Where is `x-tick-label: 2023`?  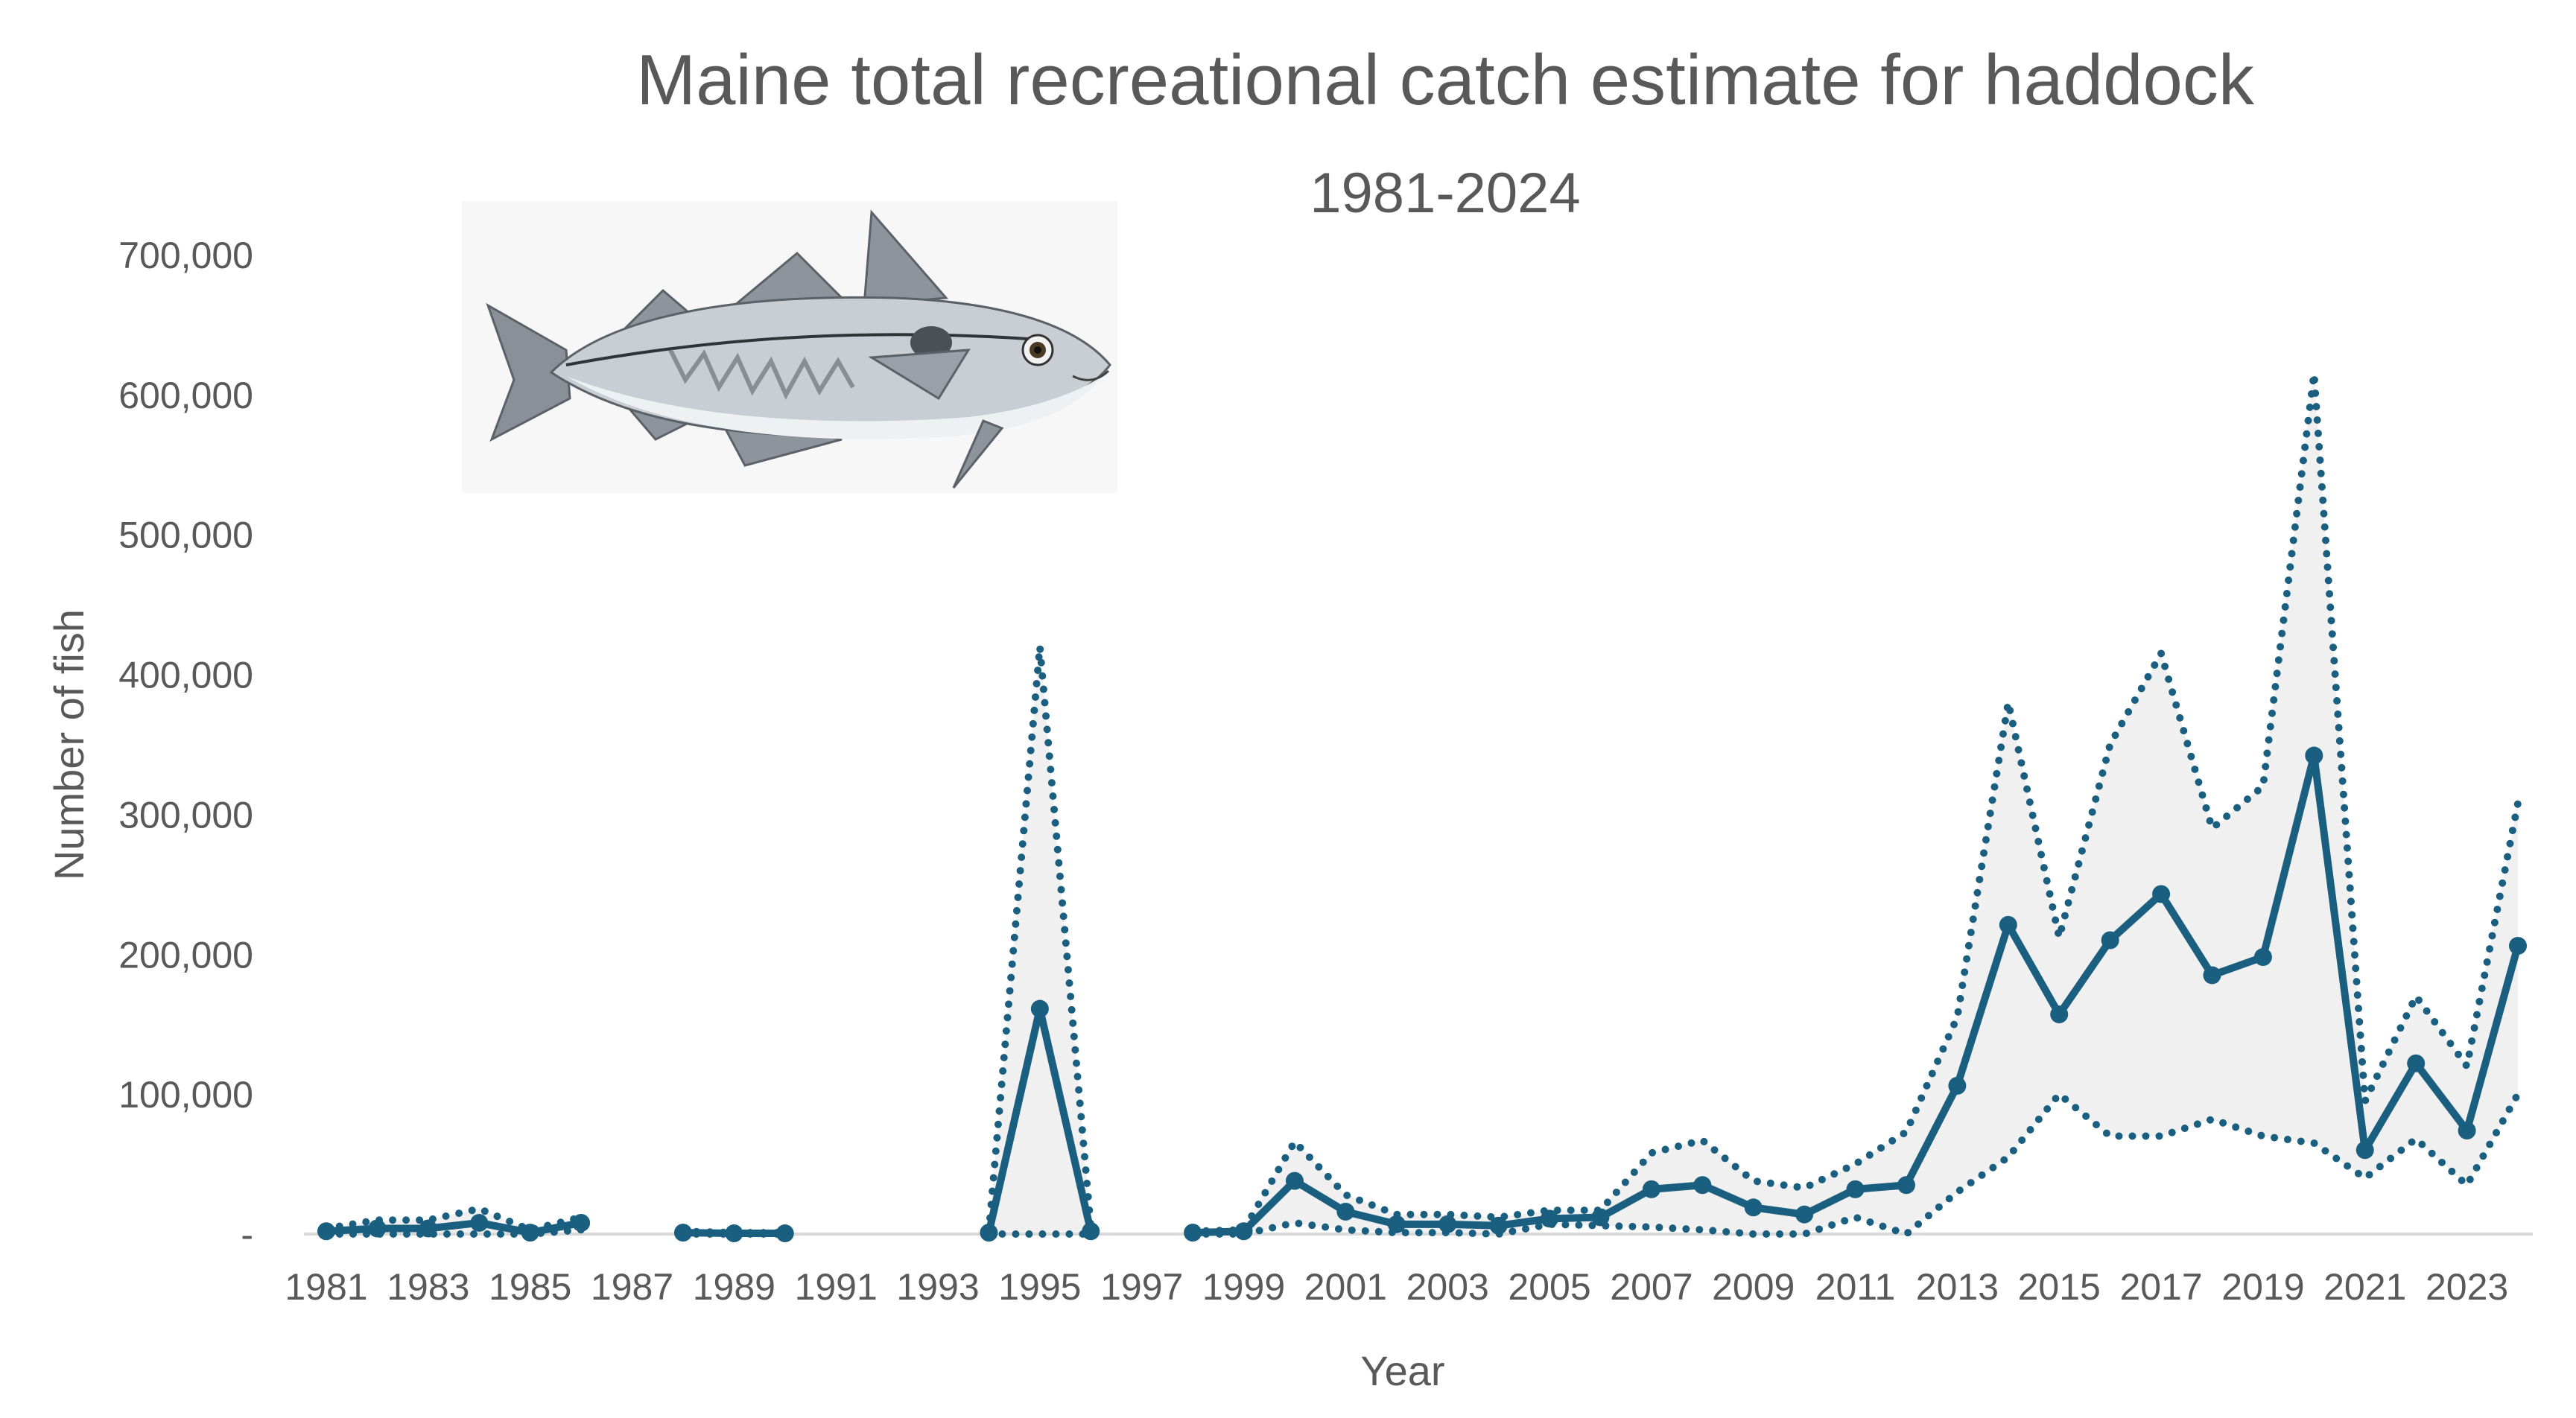 x-tick-label: 2023 is located at coordinates (2467, 1287).